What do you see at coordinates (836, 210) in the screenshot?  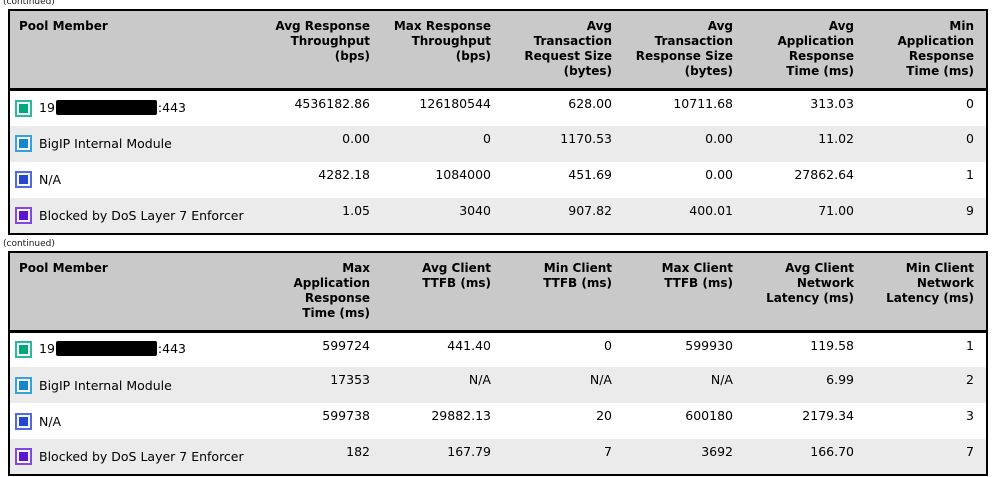 I see `metric-value-cell: 71.00` at bounding box center [836, 210].